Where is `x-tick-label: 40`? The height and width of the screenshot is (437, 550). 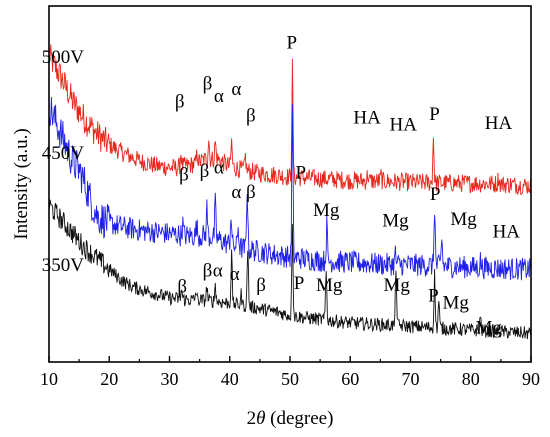
x-tick-label: 40 is located at coordinates (230, 379).